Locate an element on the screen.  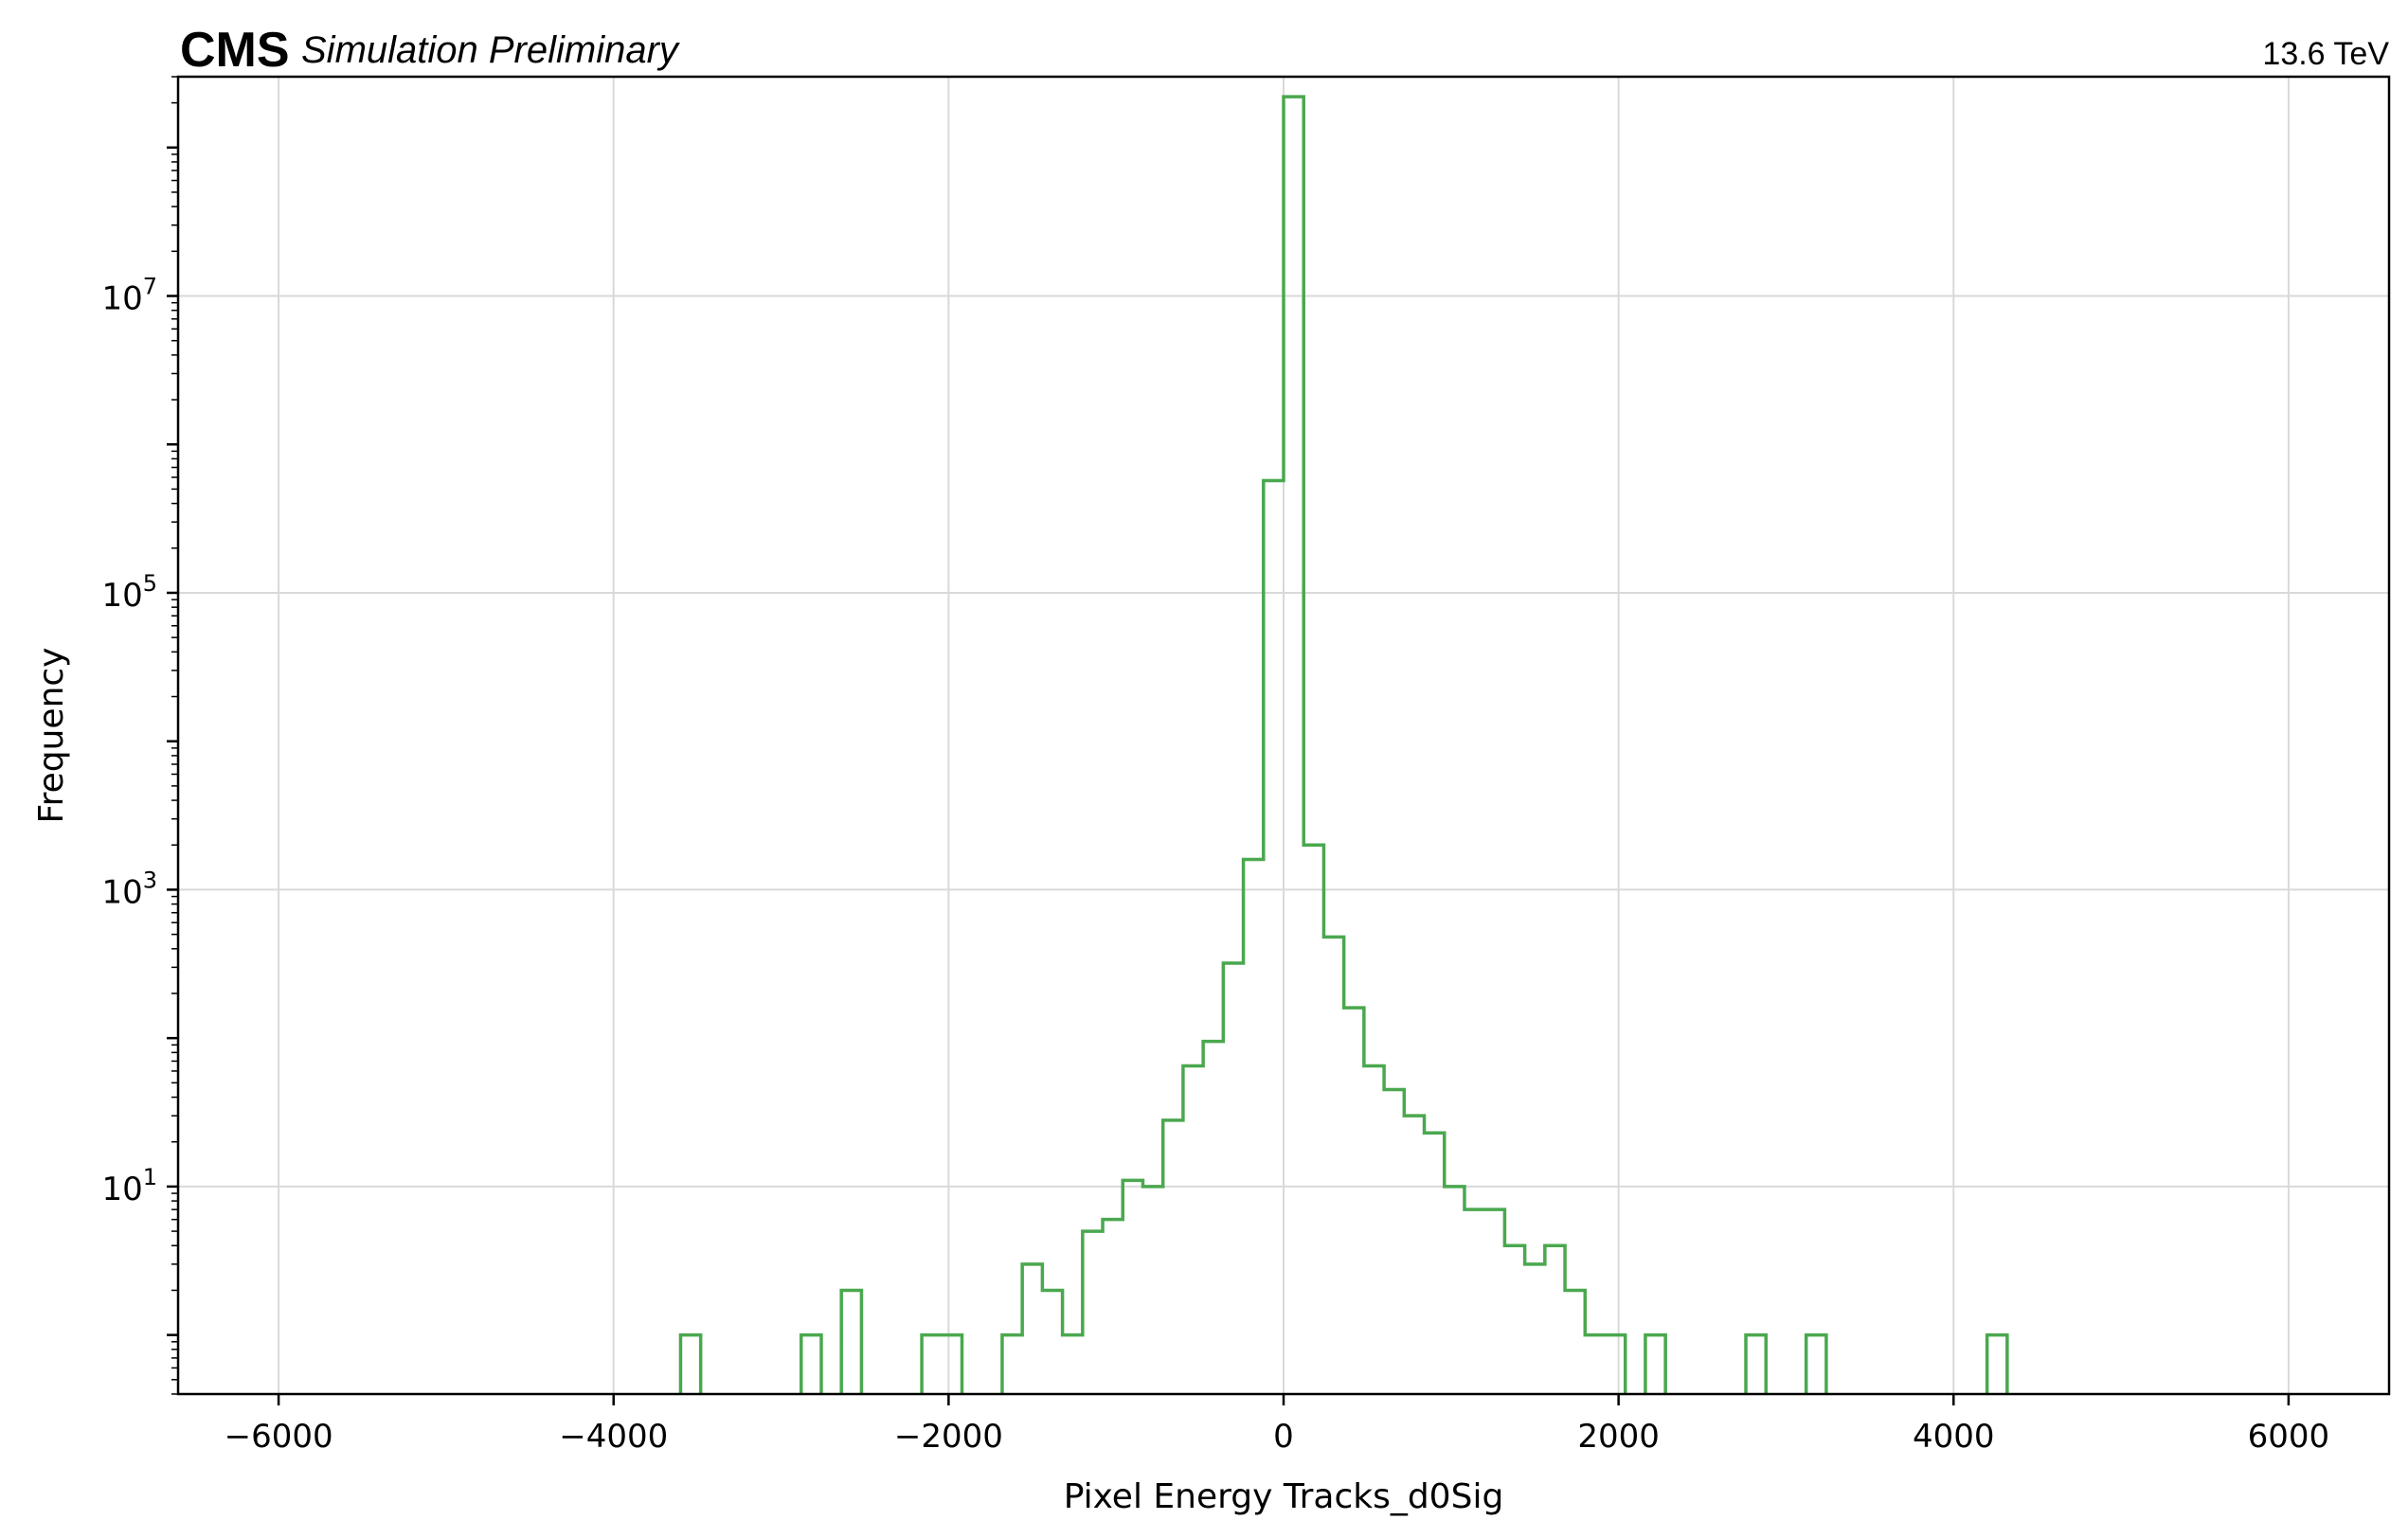
x-tick-label: −2000 is located at coordinates (948, 1437).